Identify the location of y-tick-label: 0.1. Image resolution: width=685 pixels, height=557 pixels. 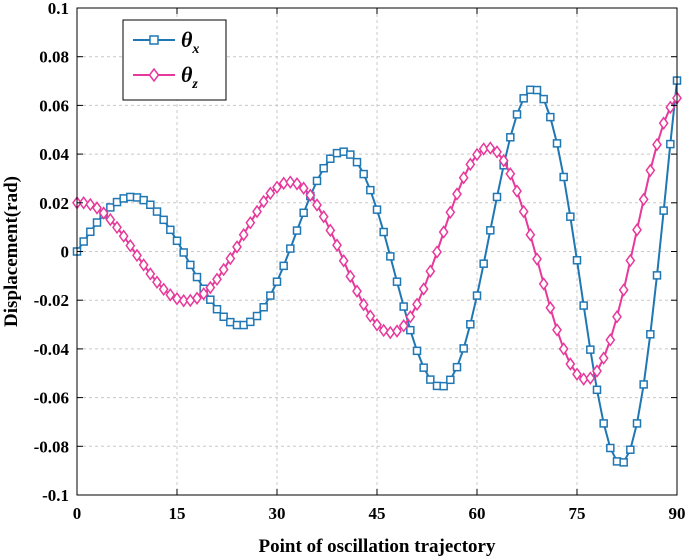
(58, 9).